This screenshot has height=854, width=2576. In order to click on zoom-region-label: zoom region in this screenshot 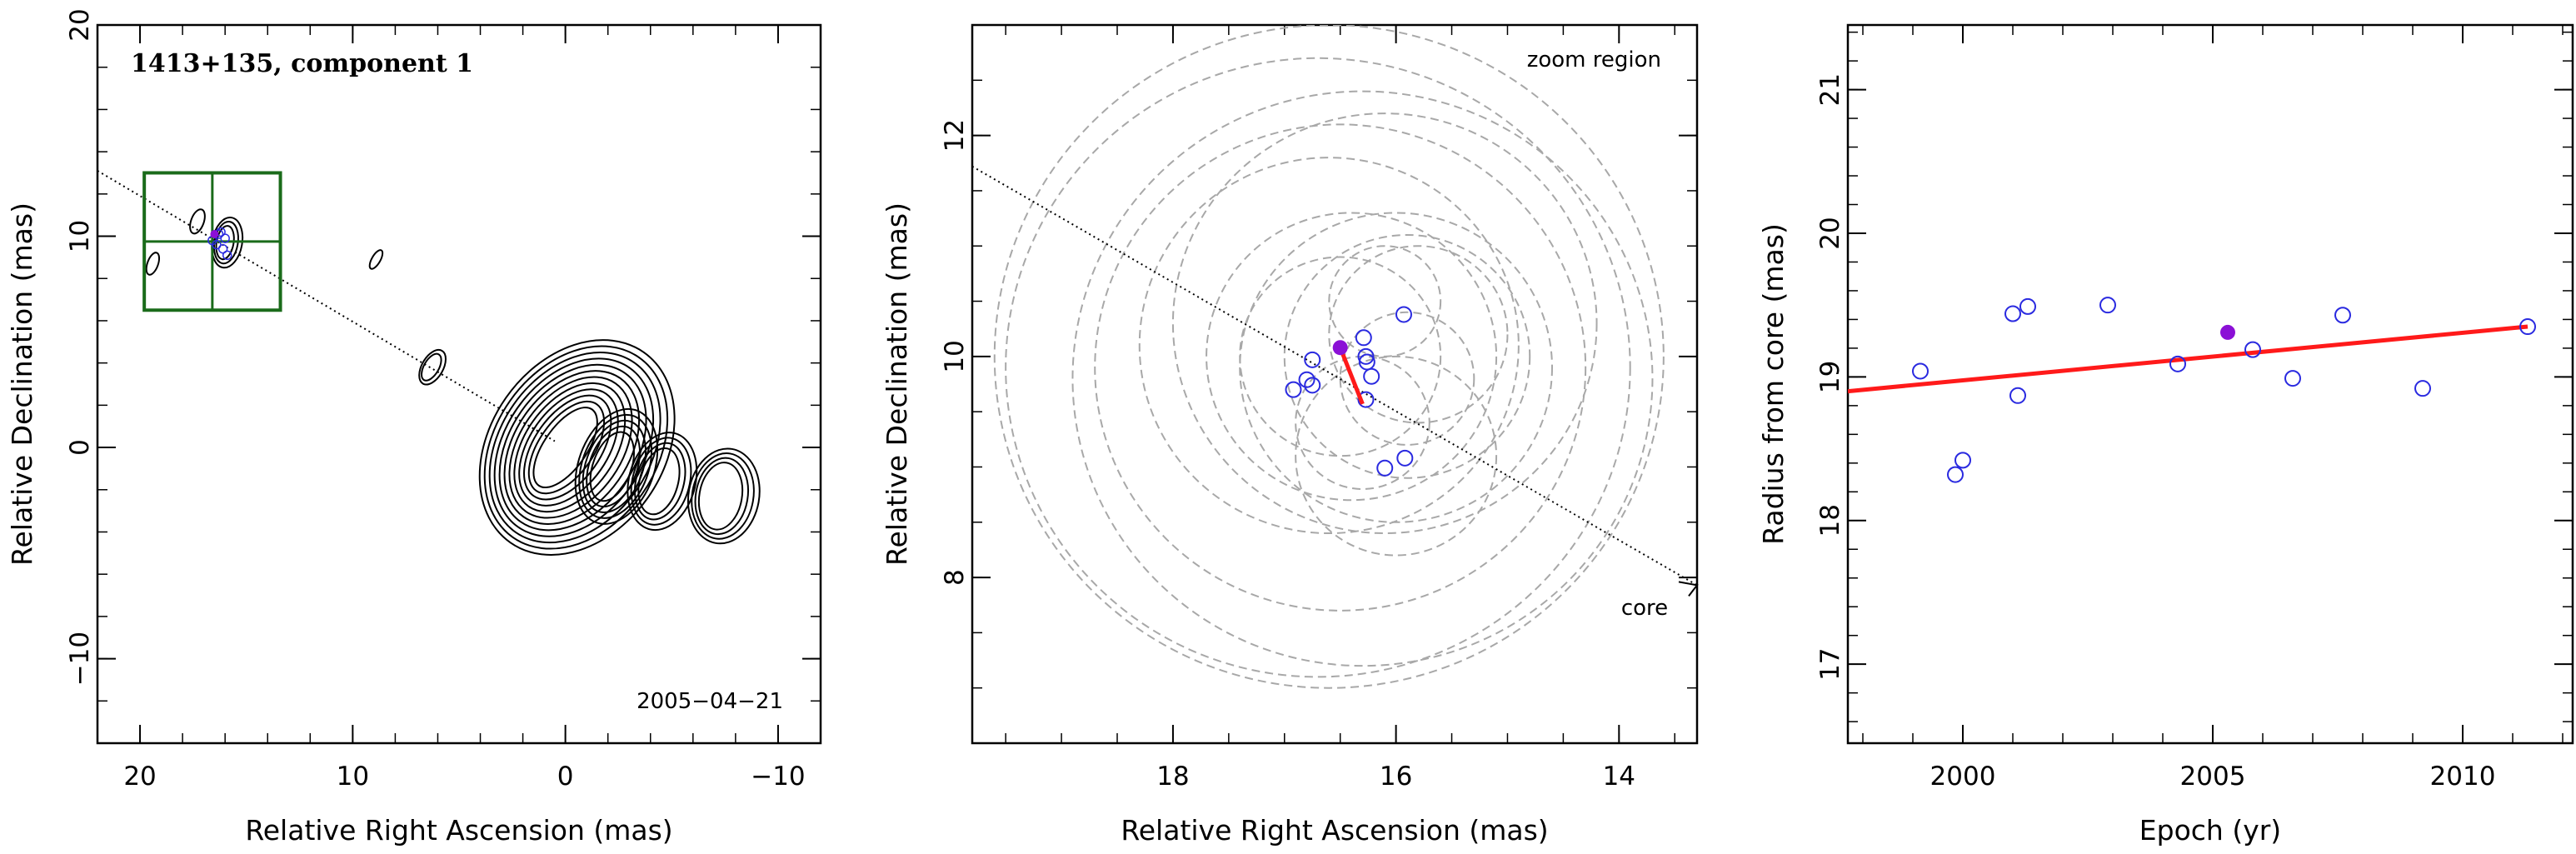, I will do `click(1594, 59)`.